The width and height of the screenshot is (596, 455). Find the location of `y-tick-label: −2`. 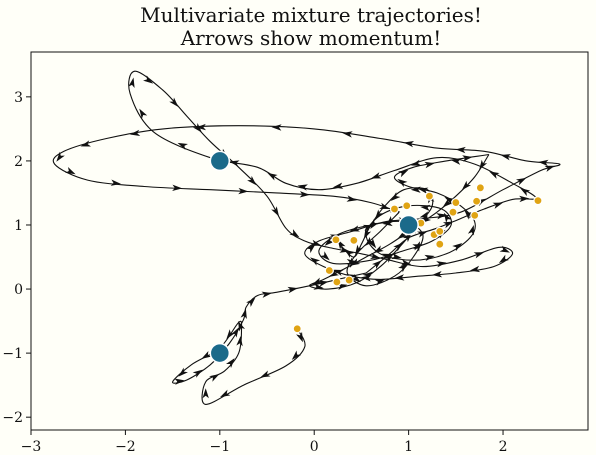

y-tick-label: −2 is located at coordinates (12, 418).